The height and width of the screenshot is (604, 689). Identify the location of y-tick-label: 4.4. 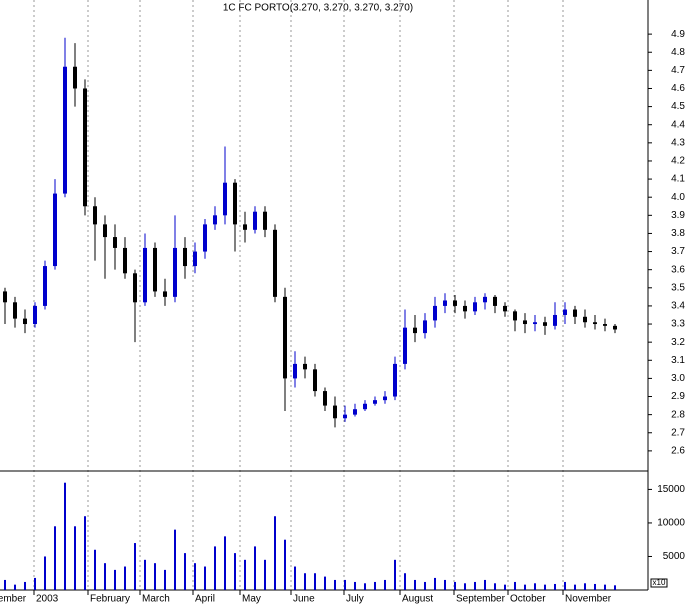
(678, 124).